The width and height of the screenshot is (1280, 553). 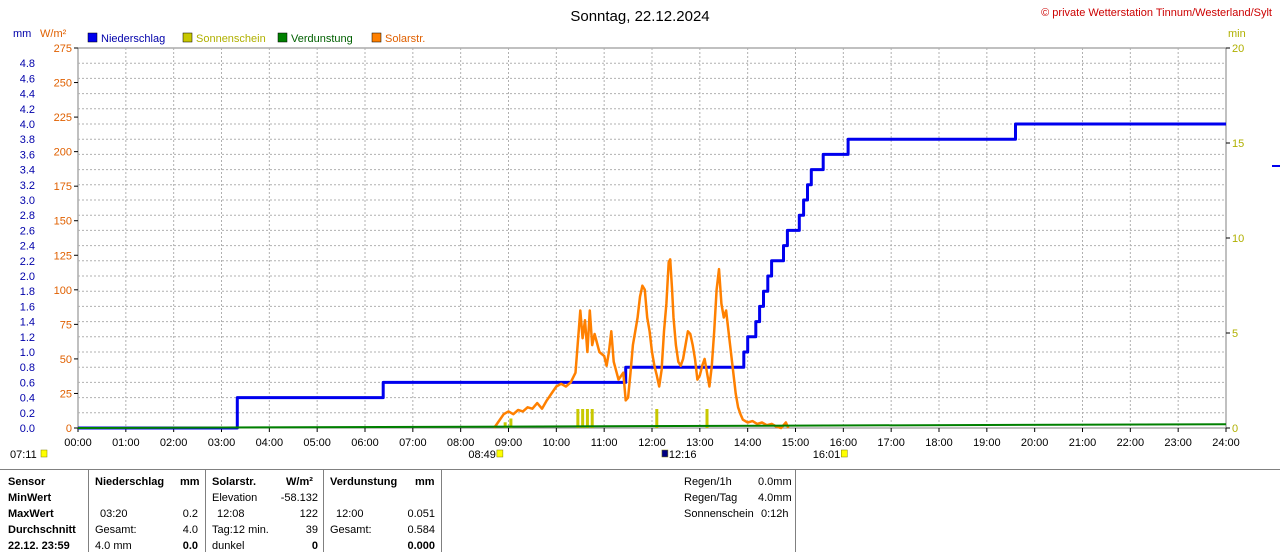 I want to click on y-mm-tick-label: 2.0, so click(x=27, y=277).